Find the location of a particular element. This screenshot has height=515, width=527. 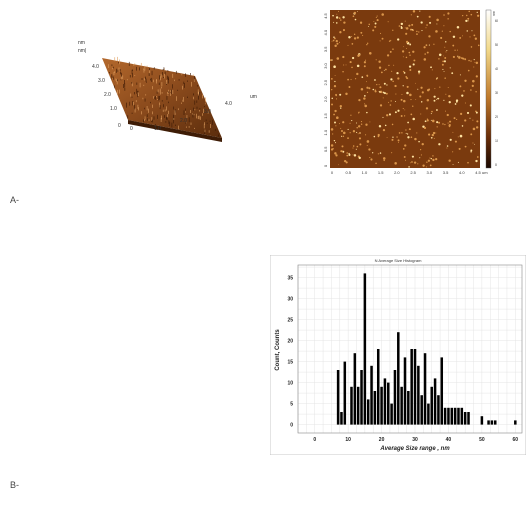

histogram-x-tick: 10 is located at coordinates (348, 440).